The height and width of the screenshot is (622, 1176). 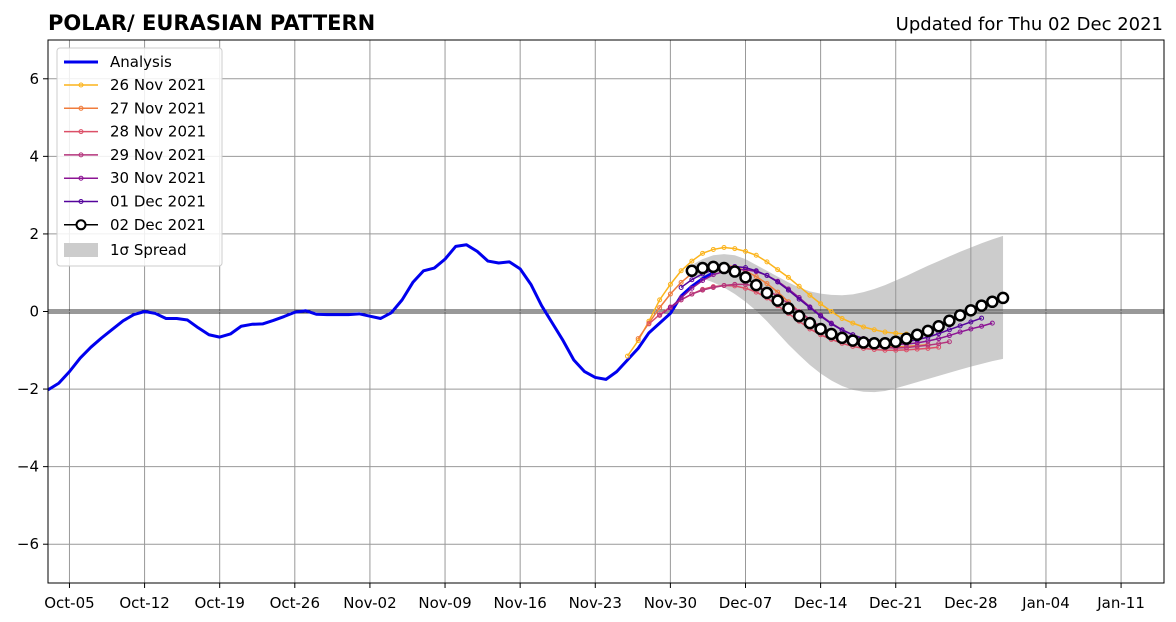 I want to click on spread-band, so click(x=847, y=314).